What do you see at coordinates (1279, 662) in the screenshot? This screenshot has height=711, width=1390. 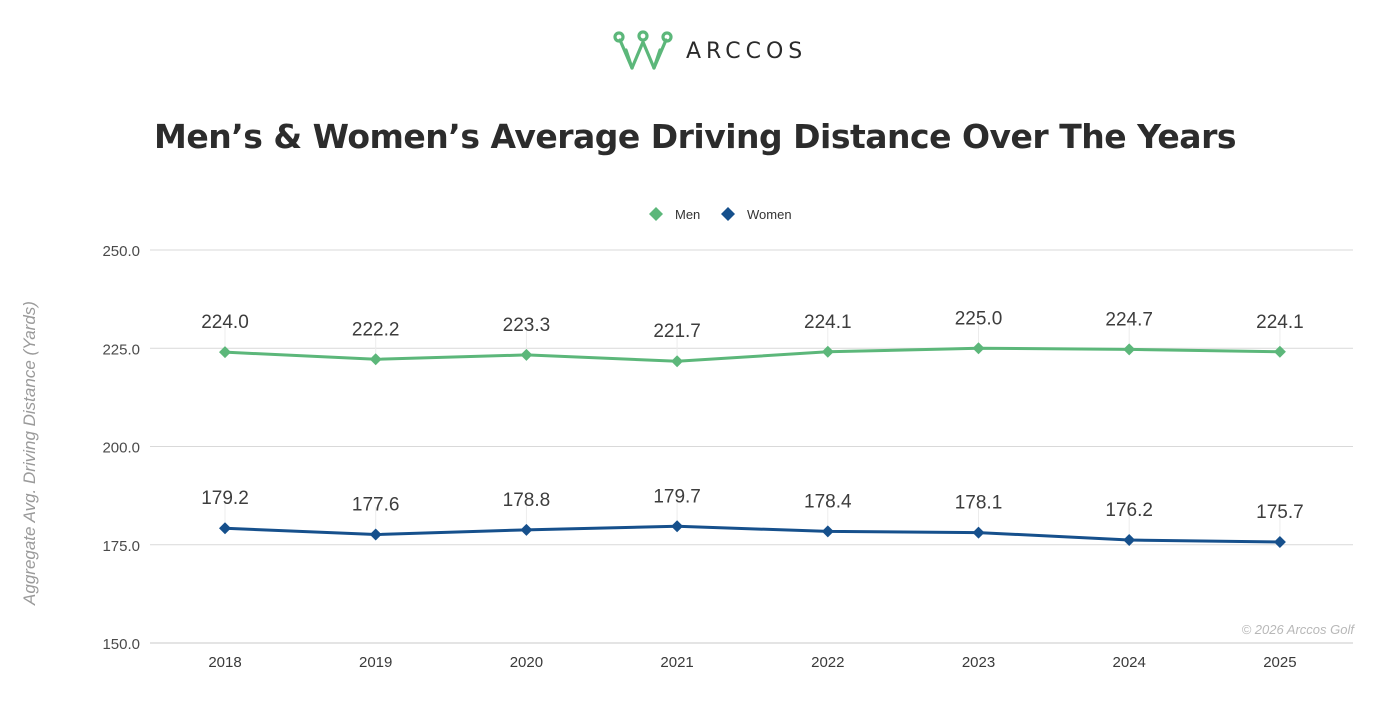 I see `x-tick-label: 2025` at bounding box center [1279, 662].